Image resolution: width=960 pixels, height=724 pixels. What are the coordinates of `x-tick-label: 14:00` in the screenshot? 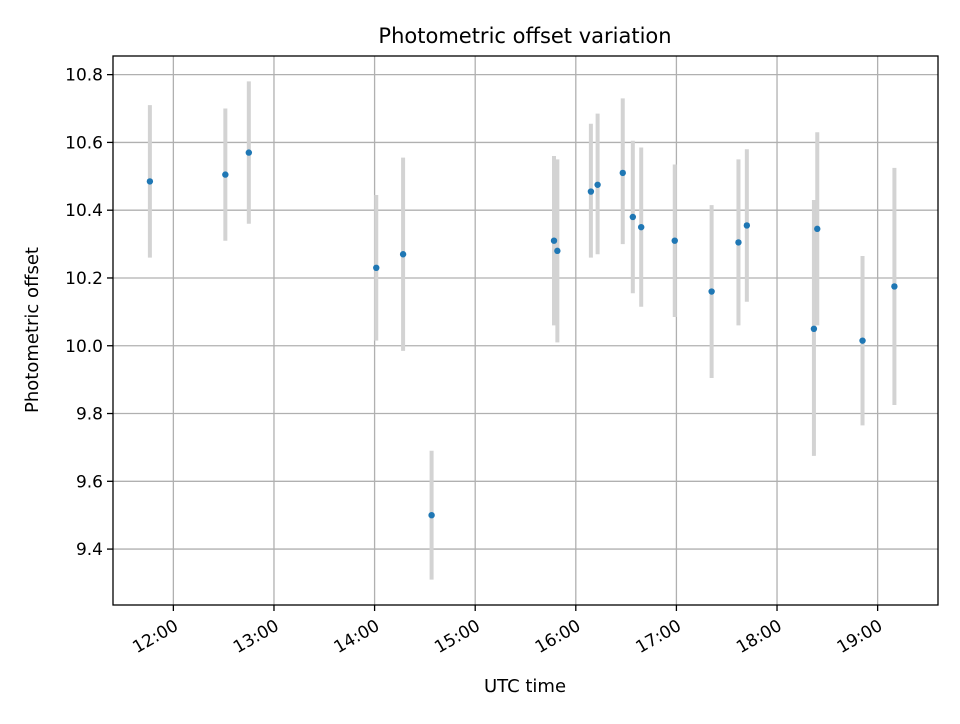 It's located at (357, 637).